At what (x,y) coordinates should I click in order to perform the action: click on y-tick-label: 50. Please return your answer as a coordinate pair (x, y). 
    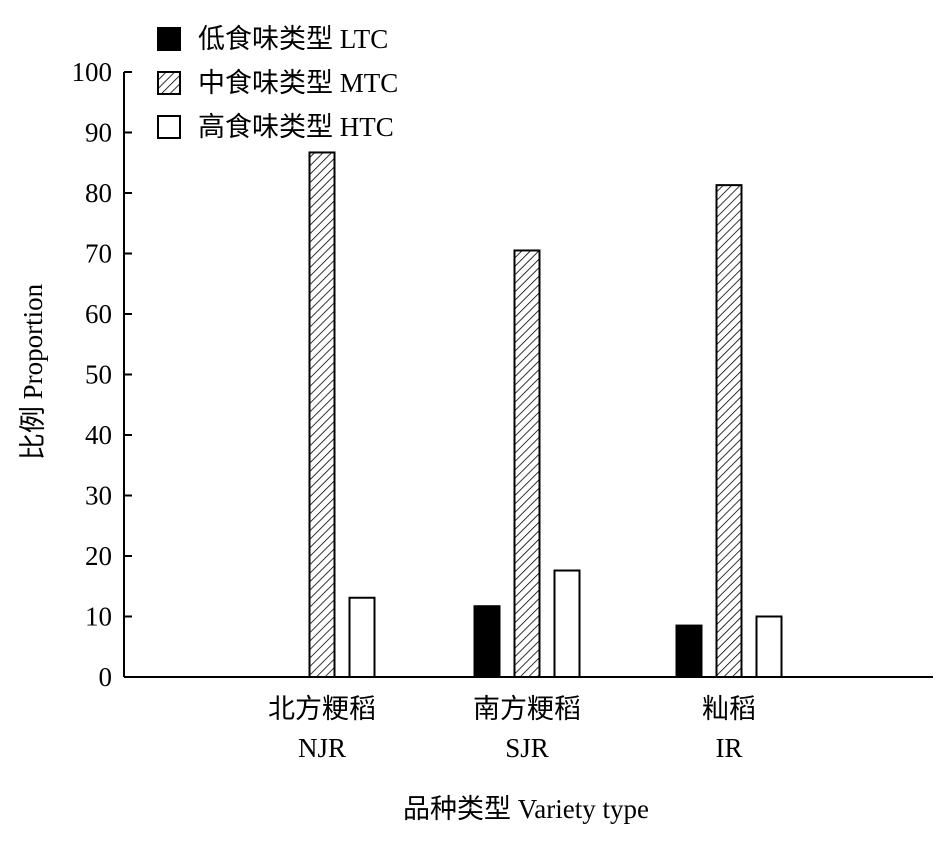
    Looking at the image, I should click on (98, 375).